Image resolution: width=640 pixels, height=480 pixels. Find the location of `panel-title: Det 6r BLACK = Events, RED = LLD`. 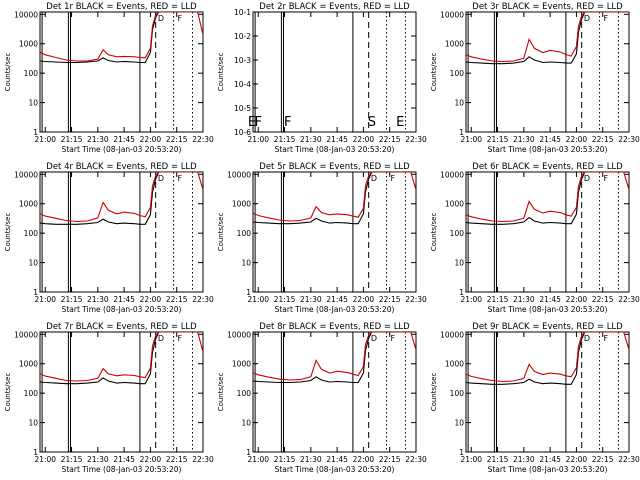

panel-title: Det 6r BLACK = Events, RED = LLD is located at coordinates (547, 167).